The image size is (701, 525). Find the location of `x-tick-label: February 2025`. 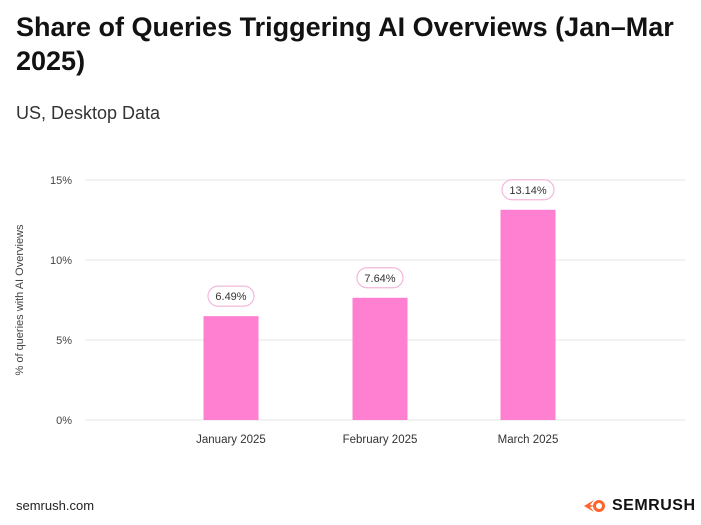

x-tick-label: February 2025 is located at coordinates (380, 440).